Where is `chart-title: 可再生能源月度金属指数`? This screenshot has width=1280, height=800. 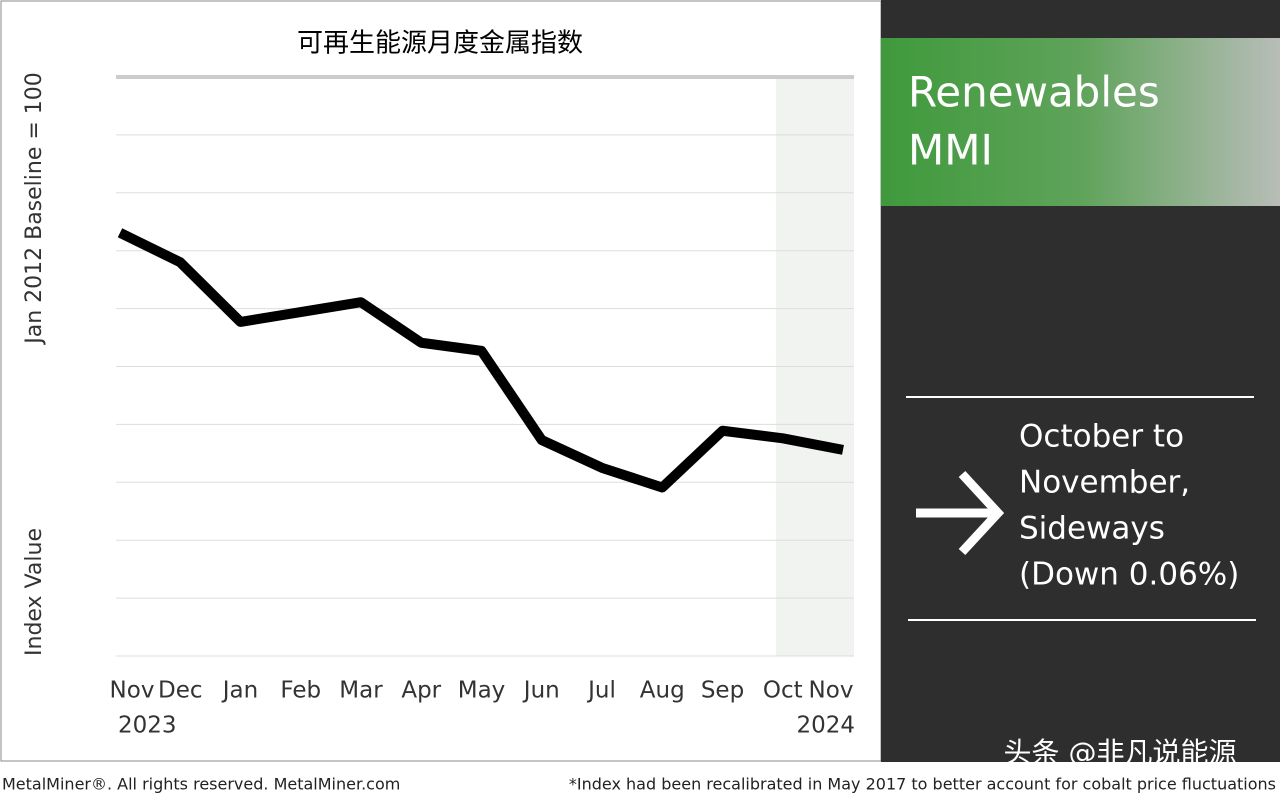
chart-title: 可再生能源月度金属指数 is located at coordinates (440, 44).